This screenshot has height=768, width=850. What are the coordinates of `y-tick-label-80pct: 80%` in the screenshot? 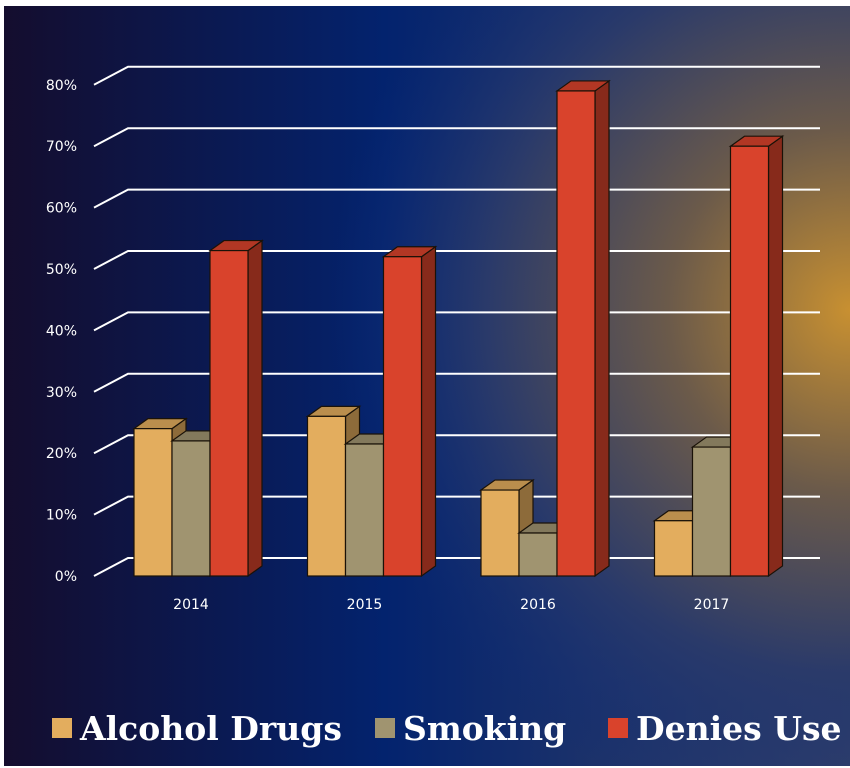 It's located at (61, 86).